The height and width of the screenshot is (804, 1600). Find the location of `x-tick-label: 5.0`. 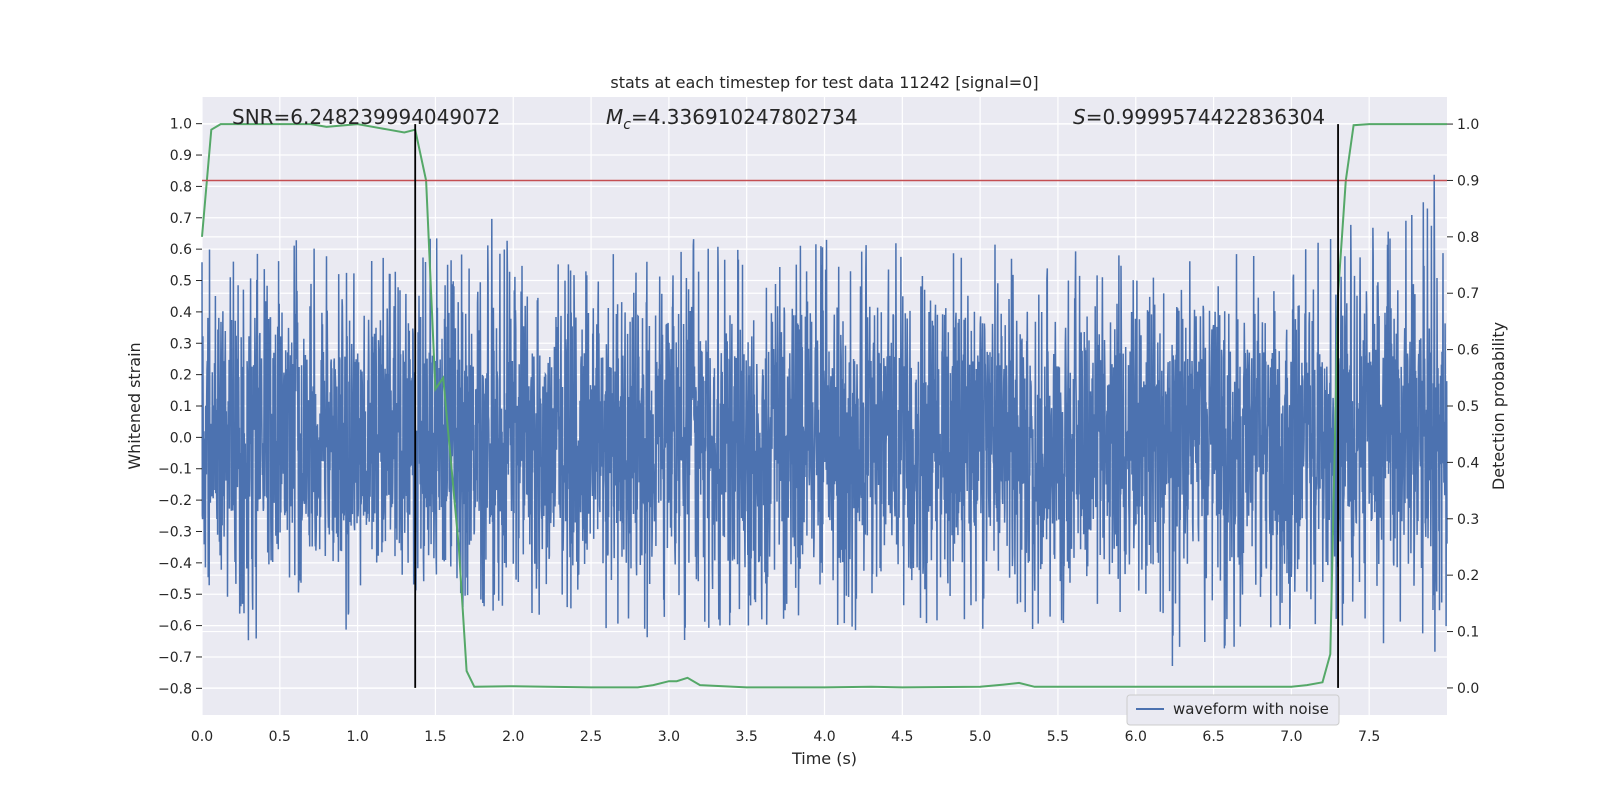

x-tick-label: 5.0 is located at coordinates (980, 737).